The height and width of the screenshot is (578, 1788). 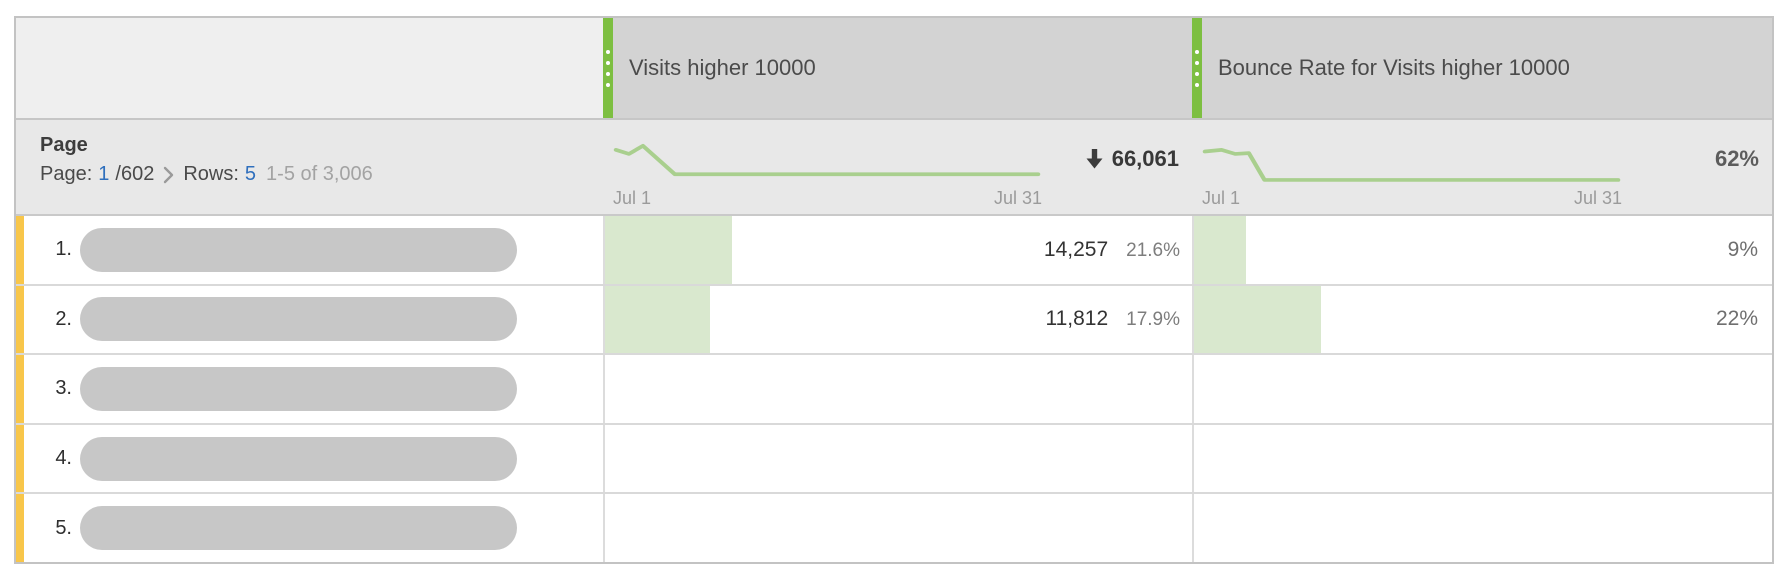 I want to click on visits-total-cell: Jul 1 Jul 31 66,061, so click(x=897, y=167).